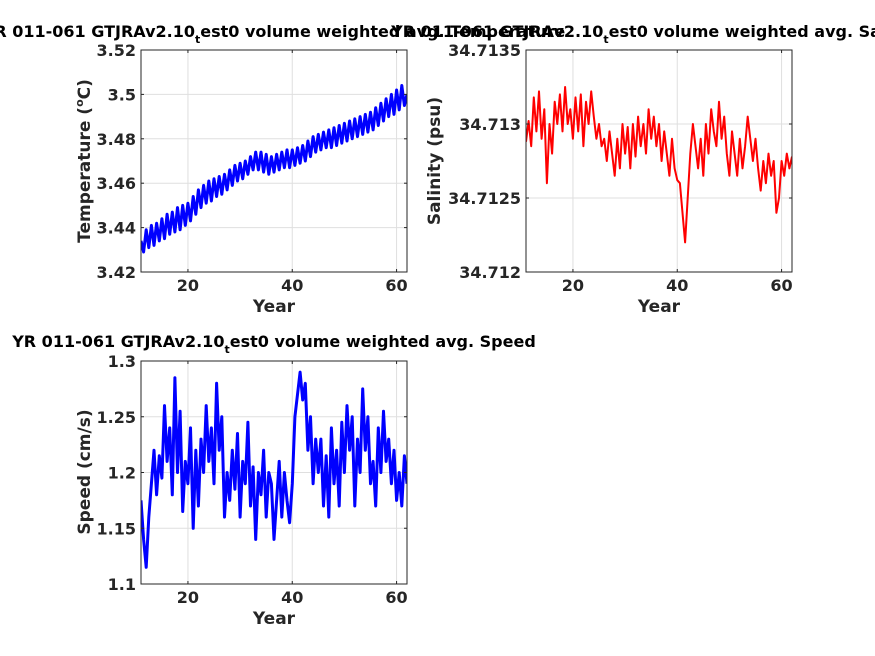 The height and width of the screenshot is (656, 875). I want to click on y-axis-label: Temperature (oC), so click(84, 161).